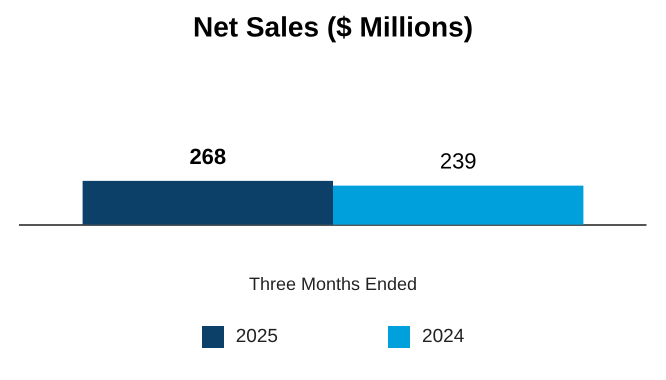 The width and height of the screenshot is (666, 380). Describe the element at coordinates (333, 284) in the screenshot. I see `x-axis-title: Three Months Ended` at that location.